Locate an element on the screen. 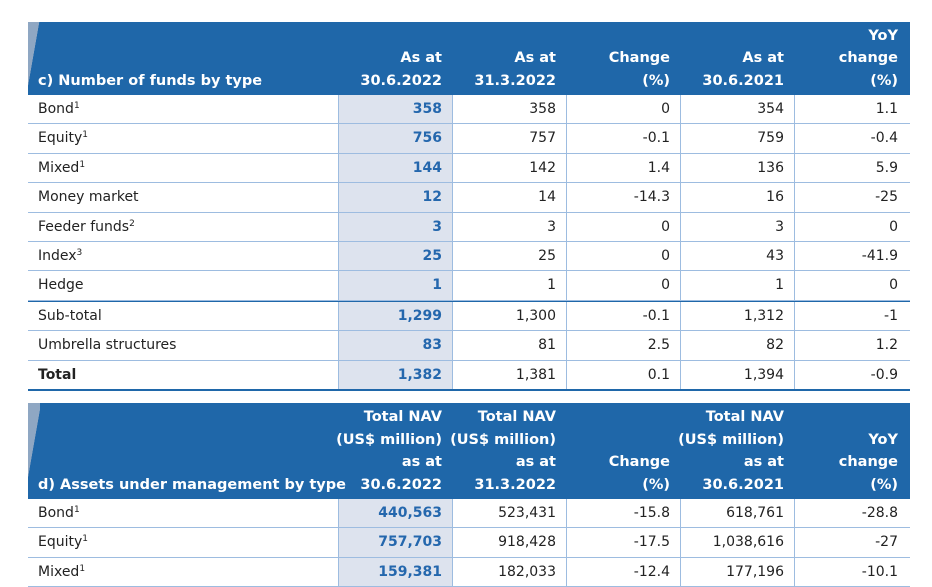 This screenshot has height=587, width=932. value-cell: 159,381 is located at coordinates (410, 571).